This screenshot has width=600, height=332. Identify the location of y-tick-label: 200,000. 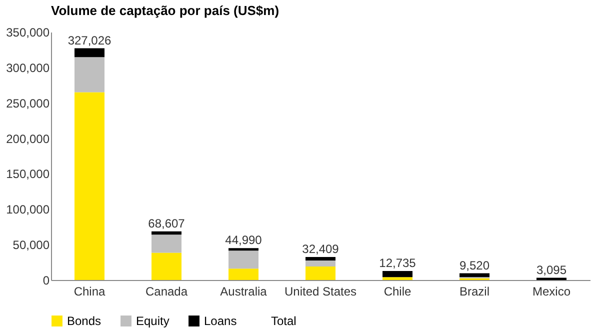
(28, 139).